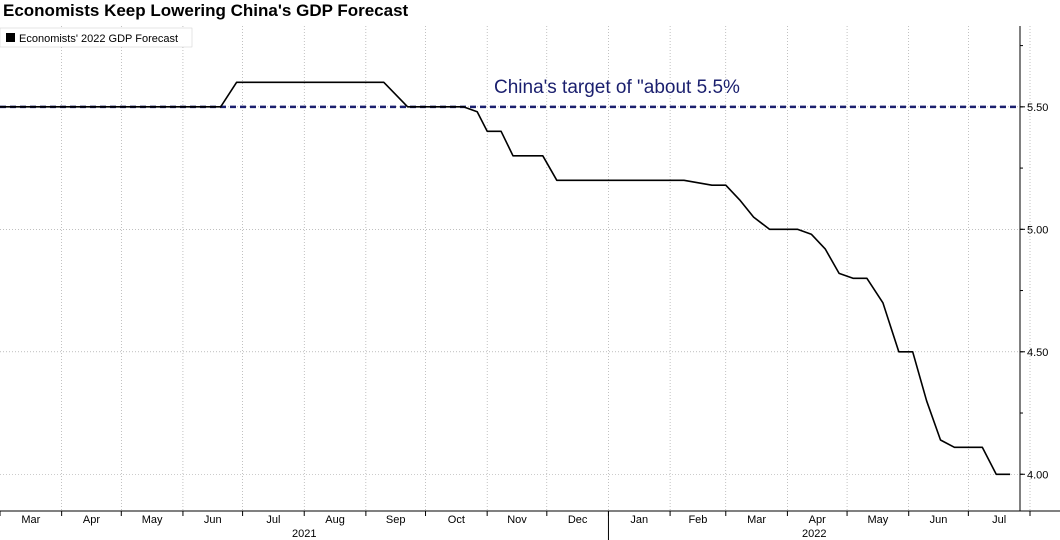  What do you see at coordinates (1037, 475) in the screenshot?
I see `y-tick-label: 4.00` at bounding box center [1037, 475].